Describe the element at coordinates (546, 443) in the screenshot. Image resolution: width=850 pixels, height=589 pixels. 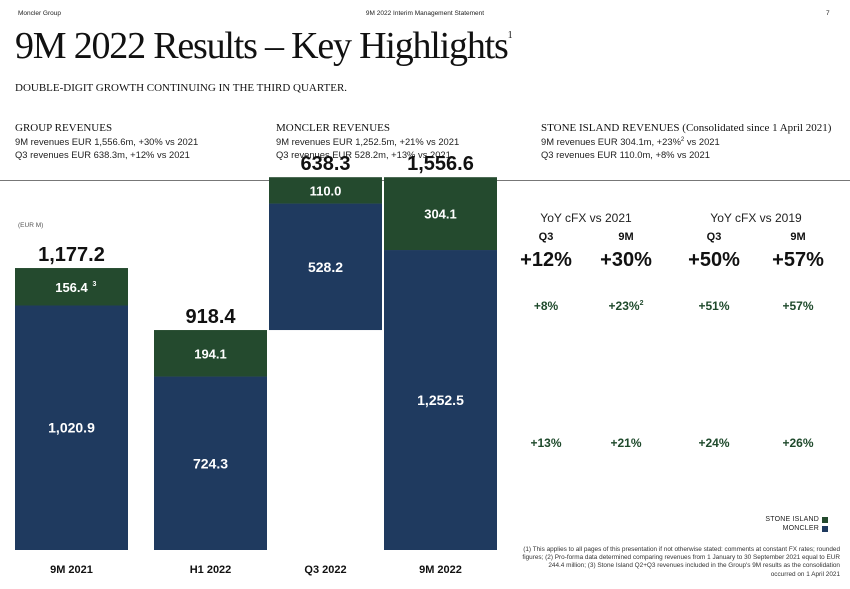
I see `growth-moncler: +13%` at that location.